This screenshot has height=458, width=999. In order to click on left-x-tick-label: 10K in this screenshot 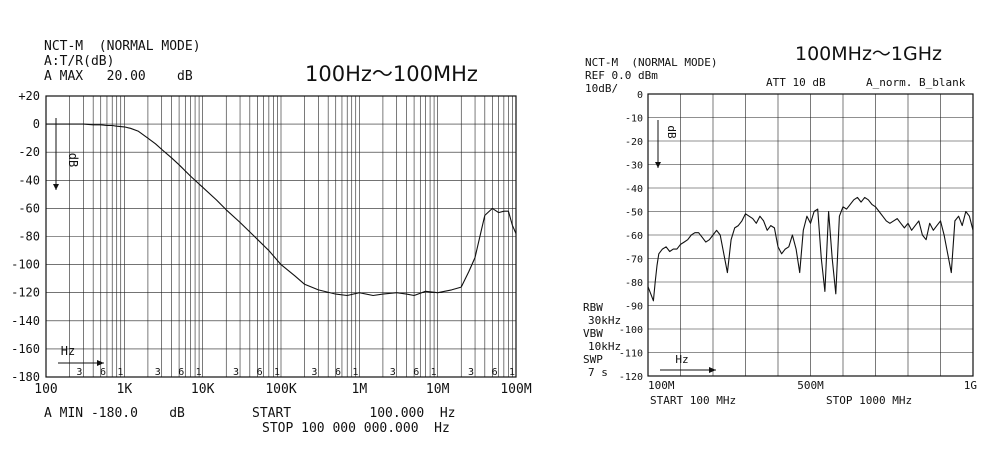, I will do `click(203, 389)`.